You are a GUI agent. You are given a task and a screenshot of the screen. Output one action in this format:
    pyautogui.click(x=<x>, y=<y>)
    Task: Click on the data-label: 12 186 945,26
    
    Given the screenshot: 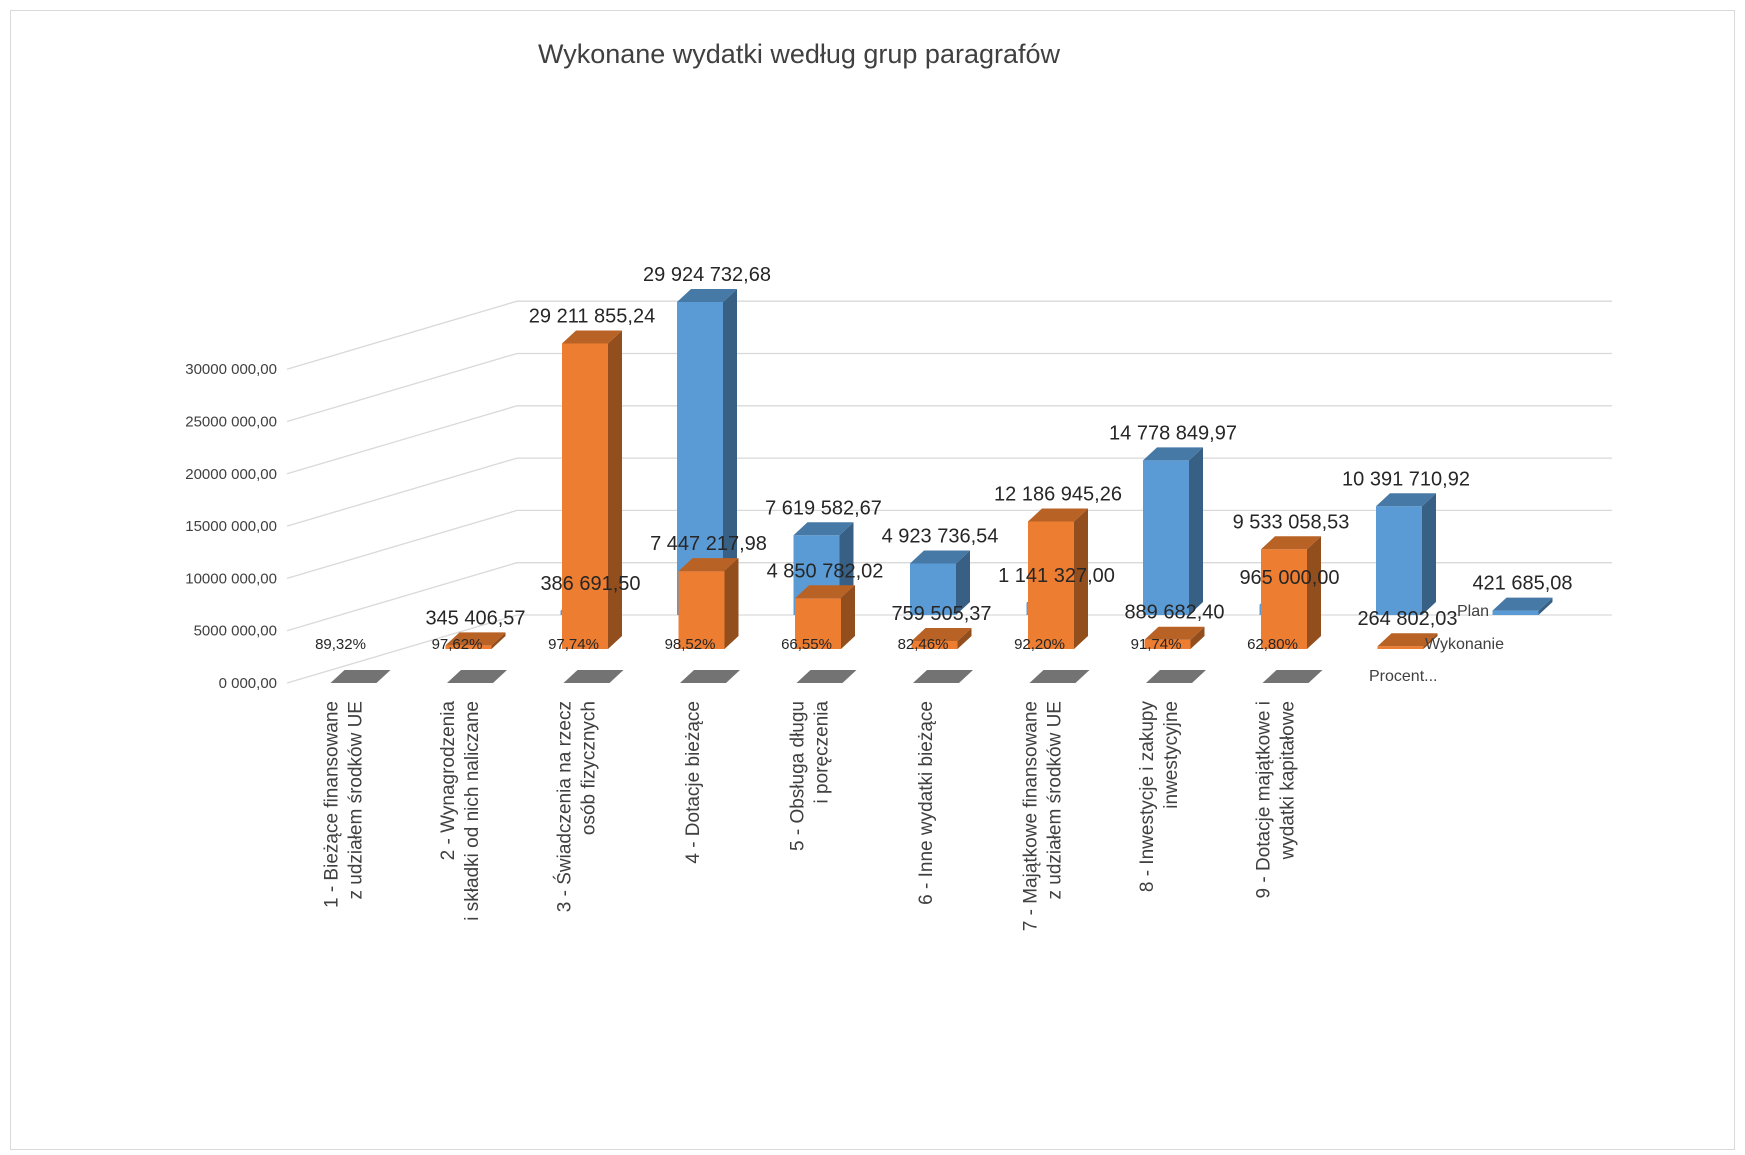 What is the action you would take?
    pyautogui.click(x=1058, y=495)
    